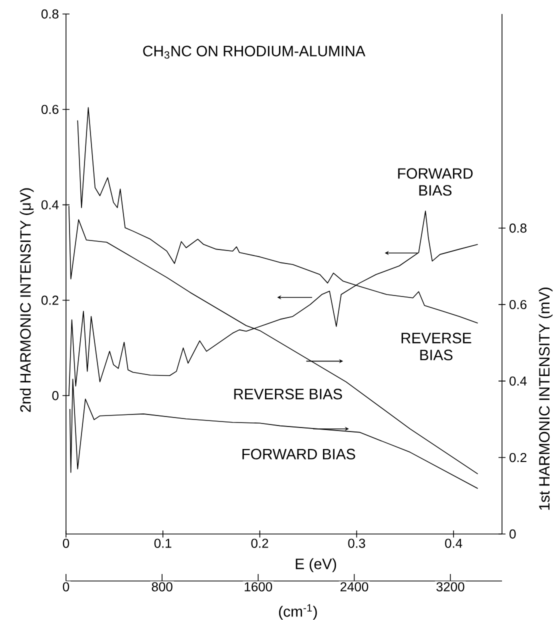 The image size is (559, 620). Describe the element at coordinates (49, 300) in the screenshot. I see `y-tick-label: 0.2` at that location.